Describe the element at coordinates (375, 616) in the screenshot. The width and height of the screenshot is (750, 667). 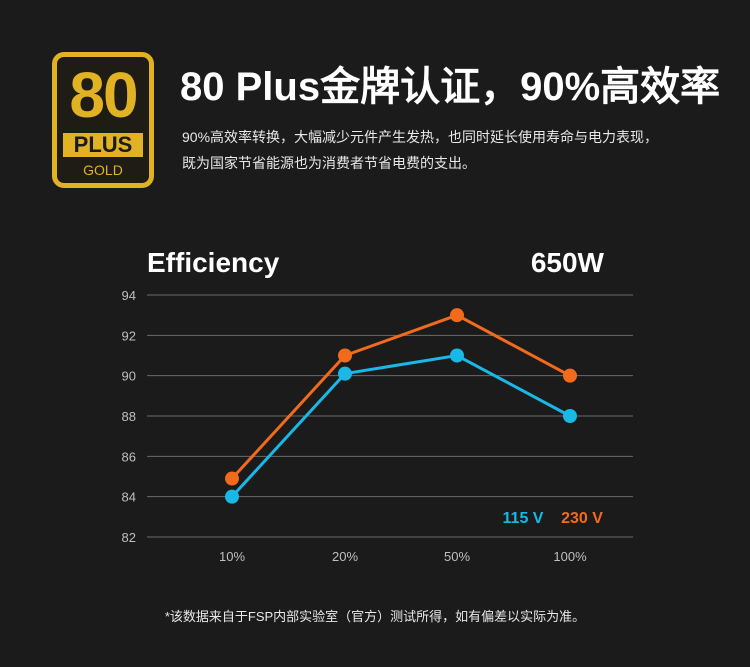
I see `footnote: *该数据来自于FSP内部实验室（官方）测试所得，如有偏差以实际为准。` at that location.